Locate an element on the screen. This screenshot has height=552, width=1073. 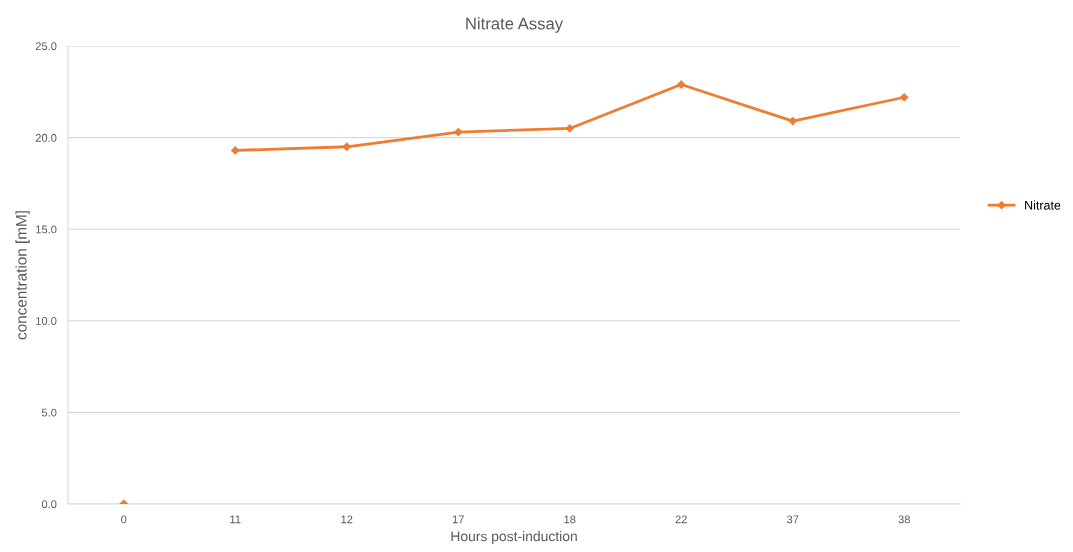
x-tick-label: 18 is located at coordinates (570, 519).